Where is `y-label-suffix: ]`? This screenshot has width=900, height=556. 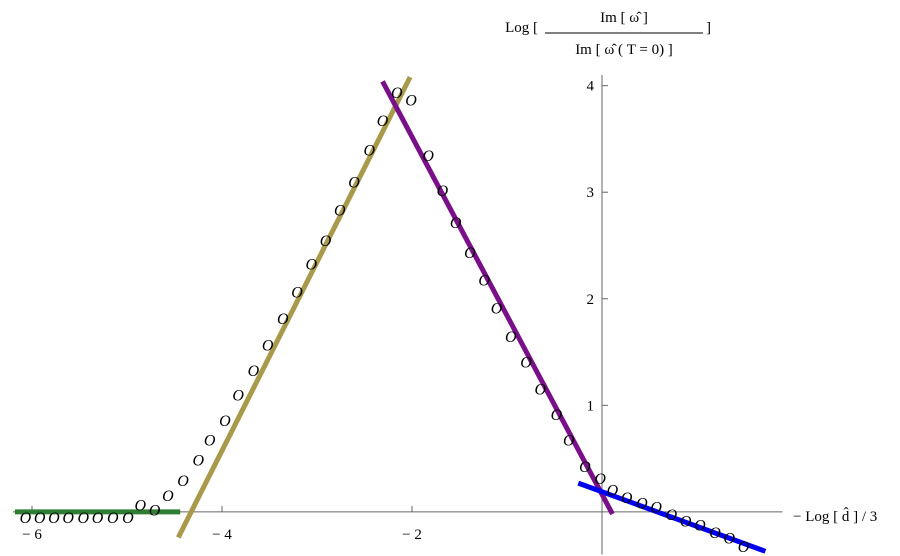 y-label-suffix: ] is located at coordinates (708, 28).